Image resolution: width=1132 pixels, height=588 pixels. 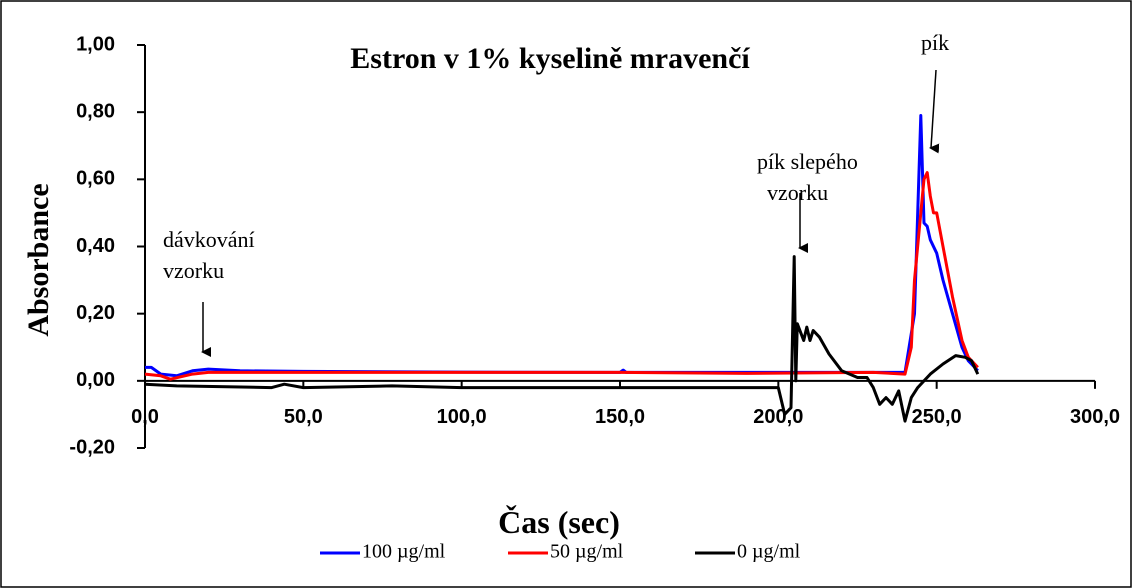 What do you see at coordinates (92, 447) in the screenshot?
I see `y-tick-label: -0,20` at bounding box center [92, 447].